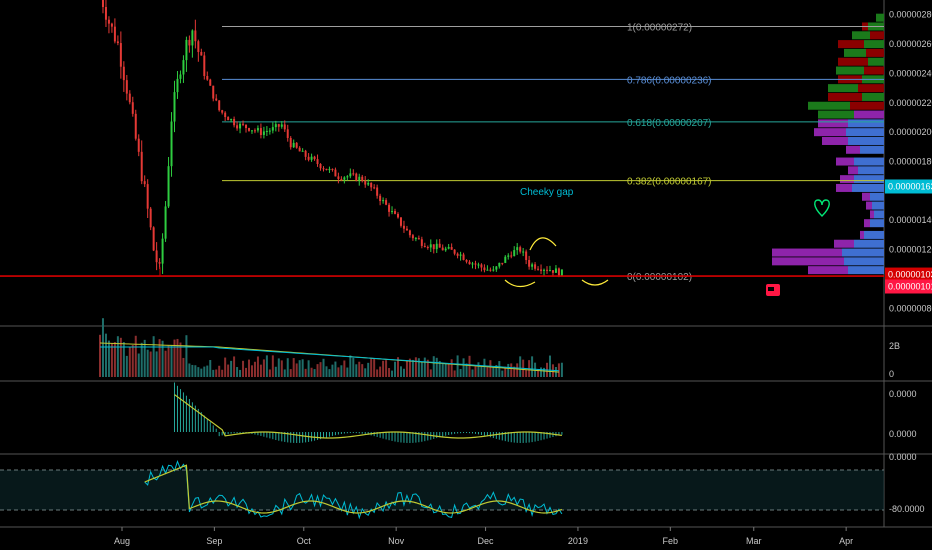  I want to click on annotation-text: Cheeky gap, so click(547, 192).